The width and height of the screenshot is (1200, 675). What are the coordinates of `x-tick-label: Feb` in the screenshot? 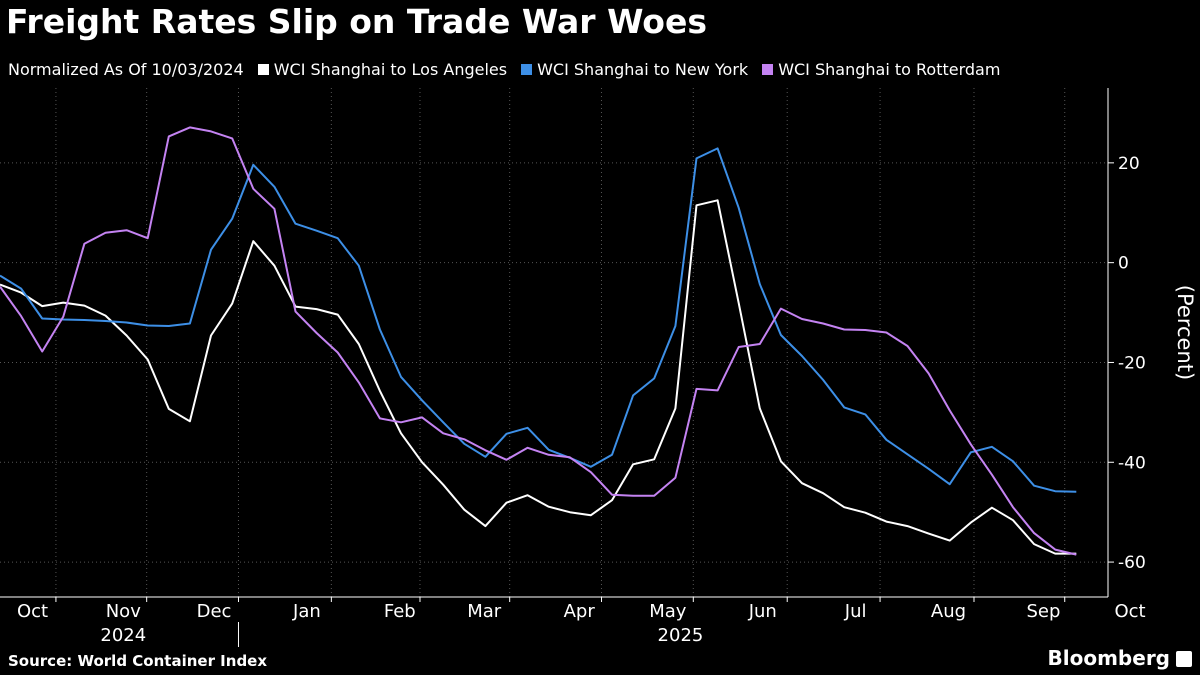 It's located at (400, 611).